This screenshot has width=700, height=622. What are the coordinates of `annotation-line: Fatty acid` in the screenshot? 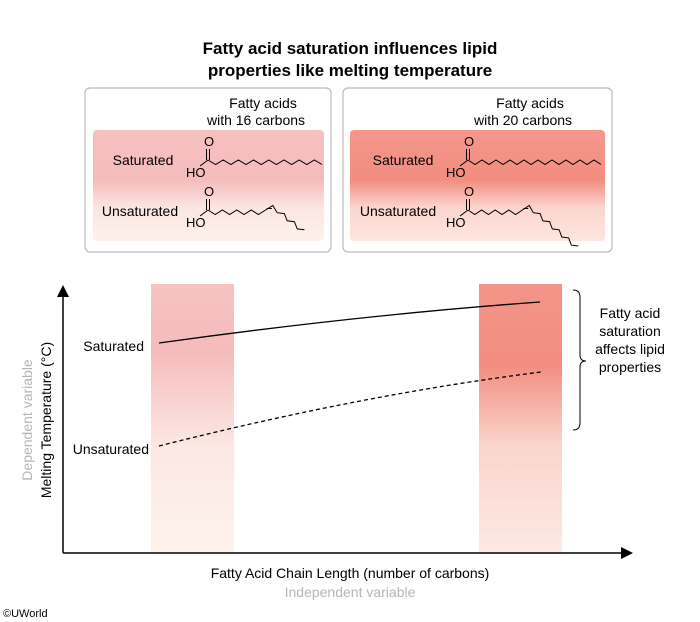 It's located at (630, 313).